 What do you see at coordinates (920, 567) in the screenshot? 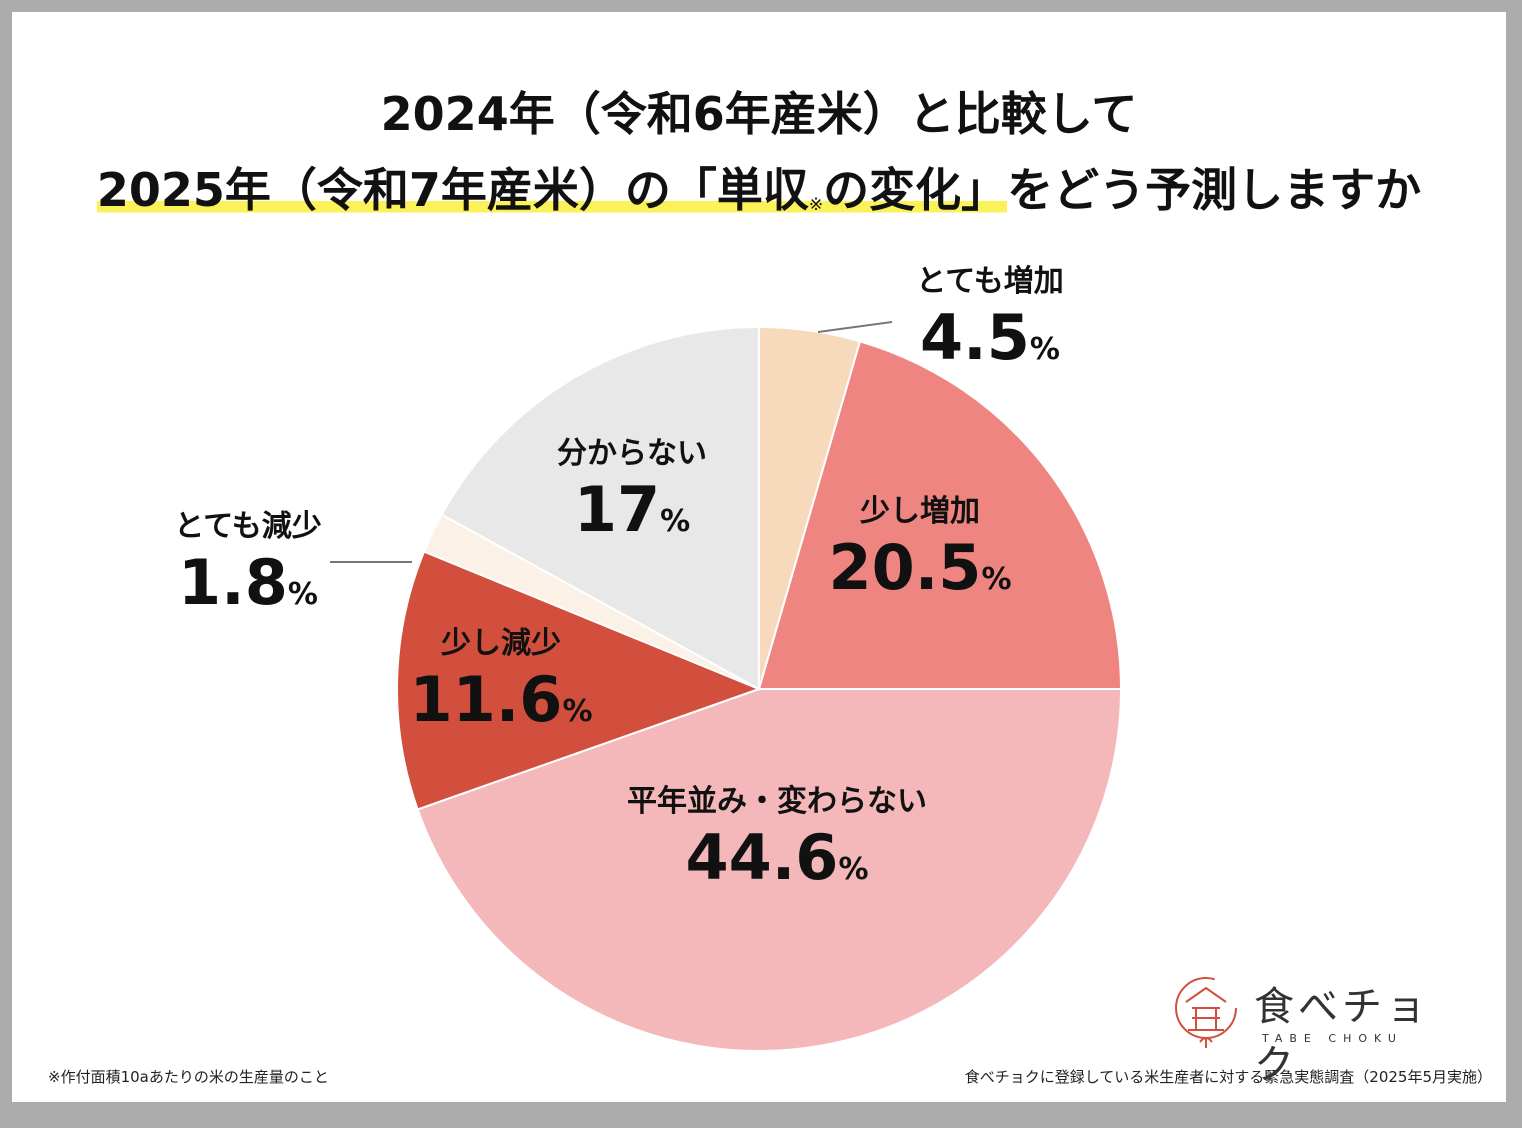
I see `slice-value-slight-increase: 20.5%` at bounding box center [920, 567].